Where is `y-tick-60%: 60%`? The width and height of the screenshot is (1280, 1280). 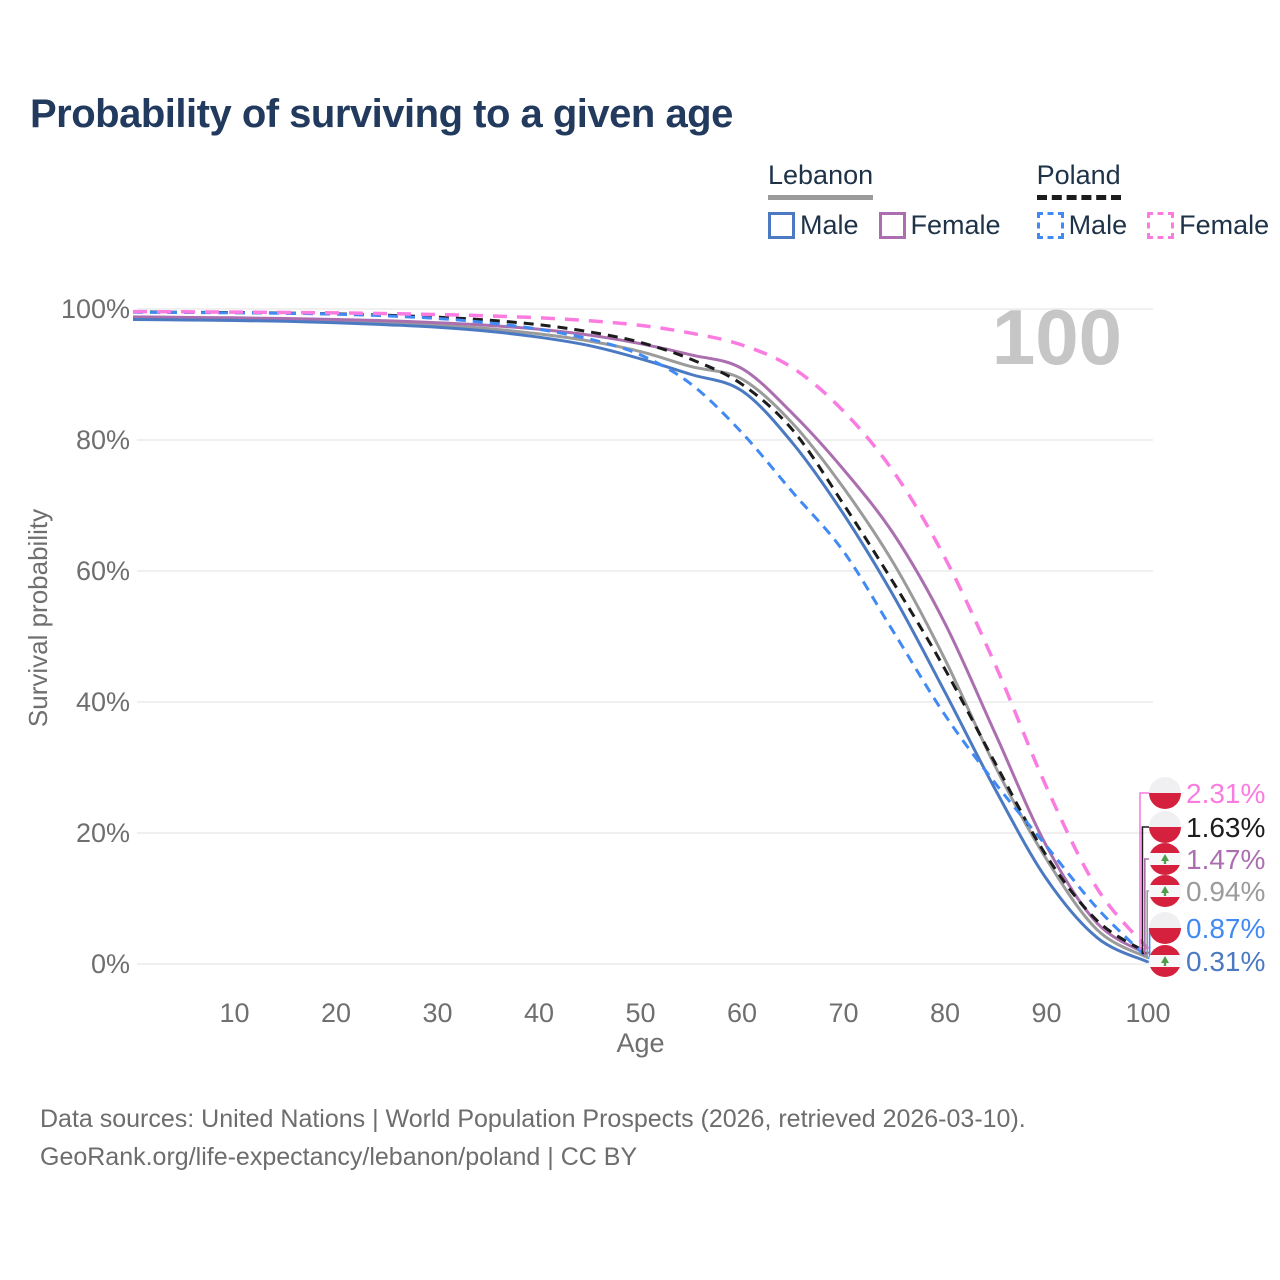
y-tick-60%: 60% is located at coordinates (103, 571).